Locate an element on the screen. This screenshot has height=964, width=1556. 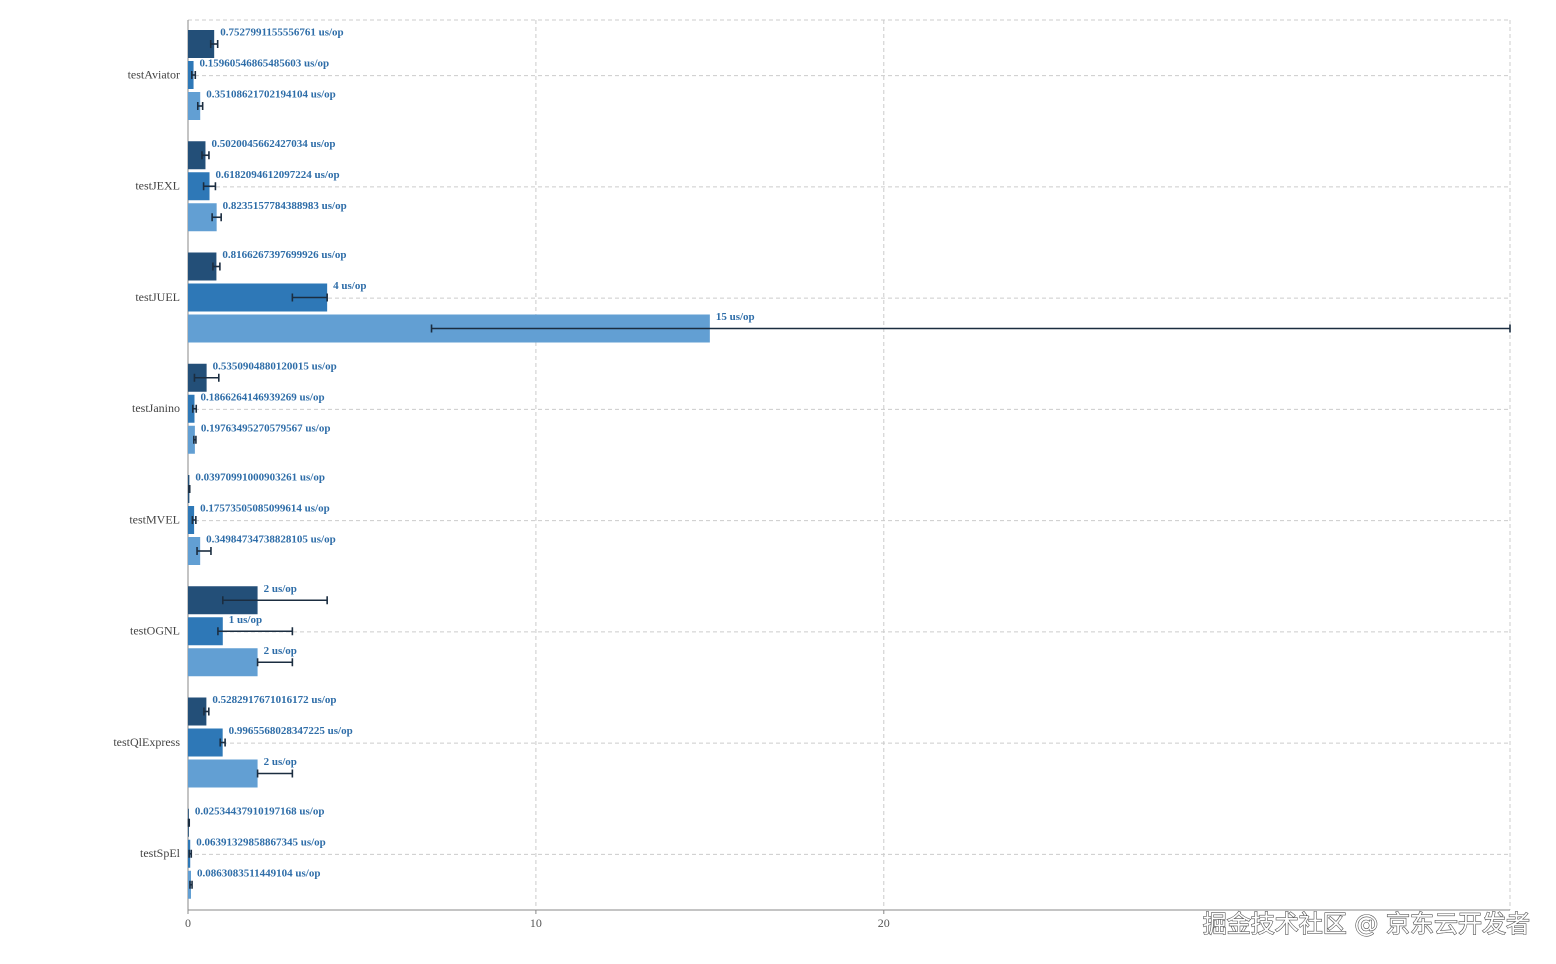
x-tick-label: 20 is located at coordinates (884, 923).